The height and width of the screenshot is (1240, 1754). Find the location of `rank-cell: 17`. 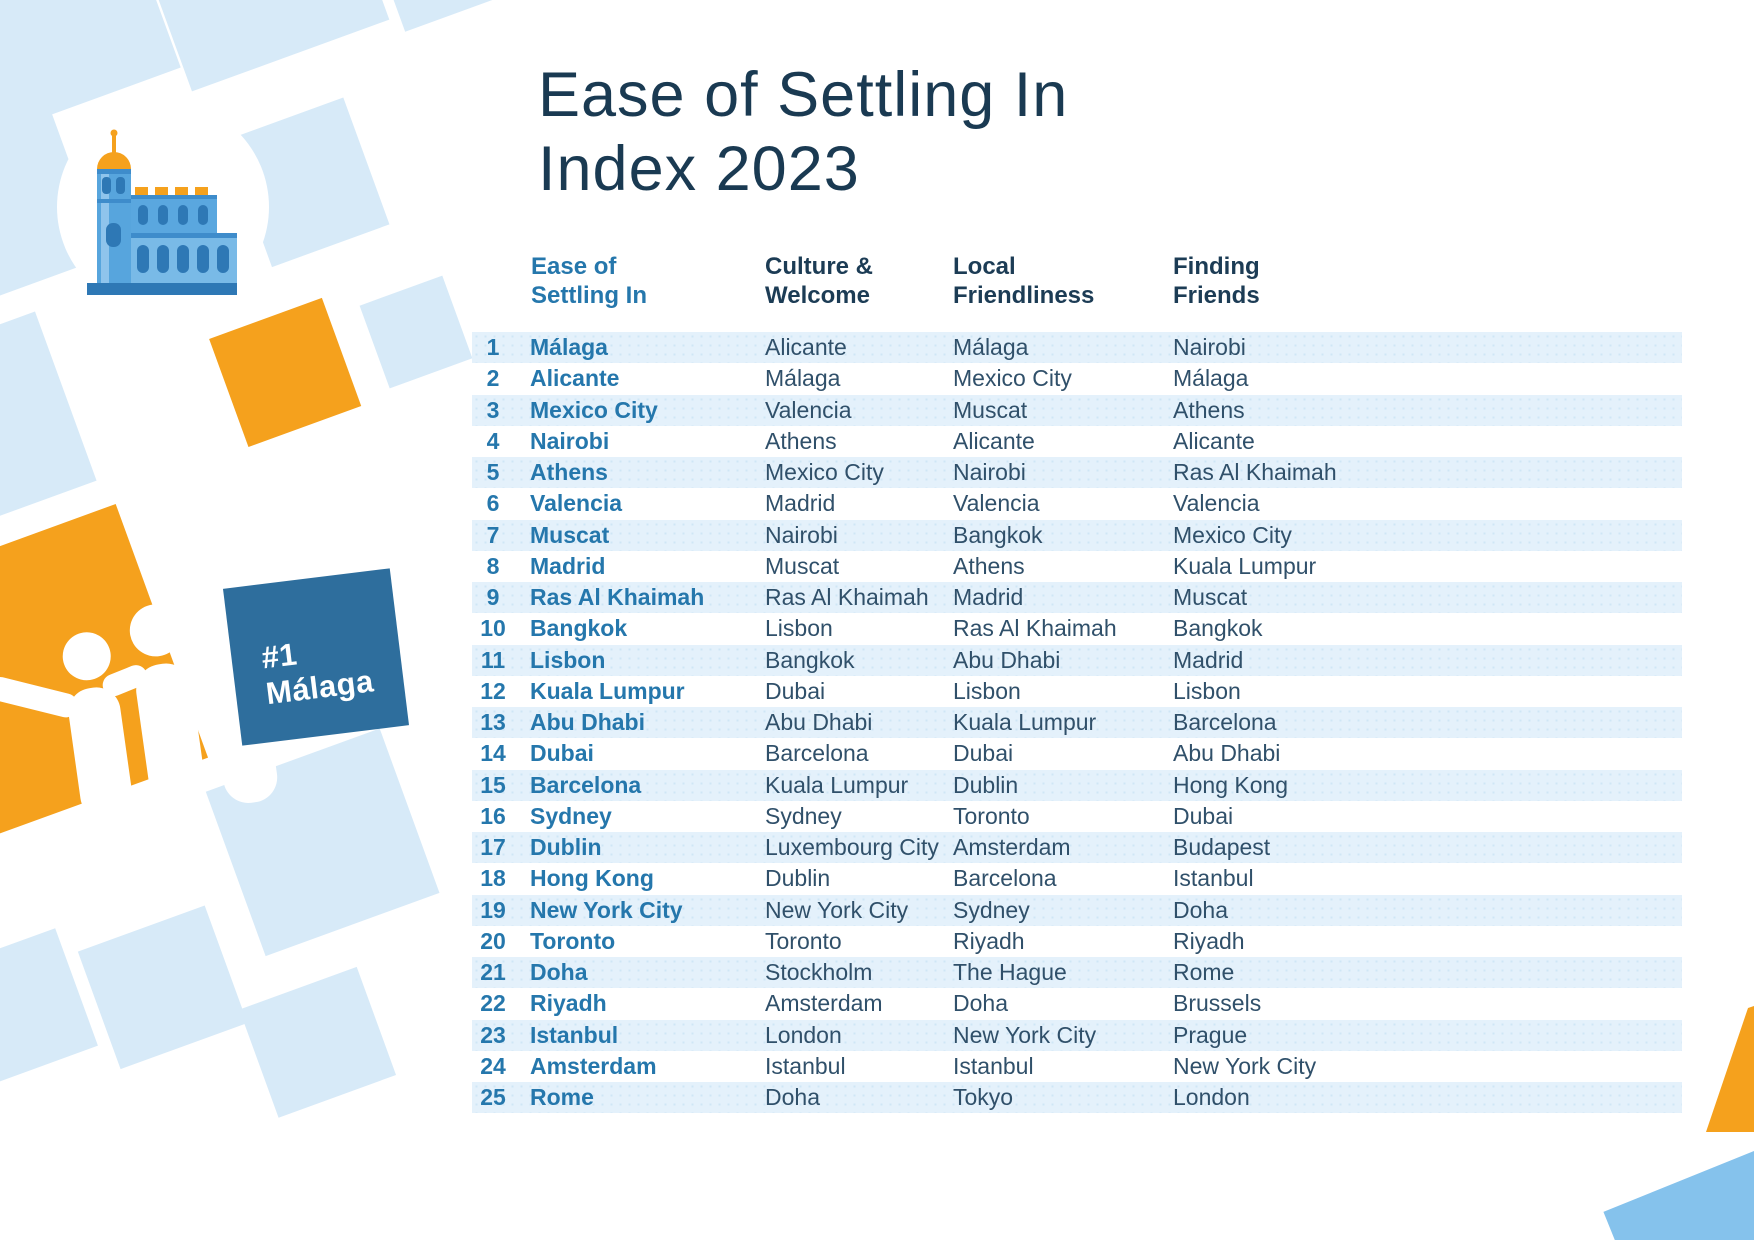

rank-cell: 17 is located at coordinates (493, 847).